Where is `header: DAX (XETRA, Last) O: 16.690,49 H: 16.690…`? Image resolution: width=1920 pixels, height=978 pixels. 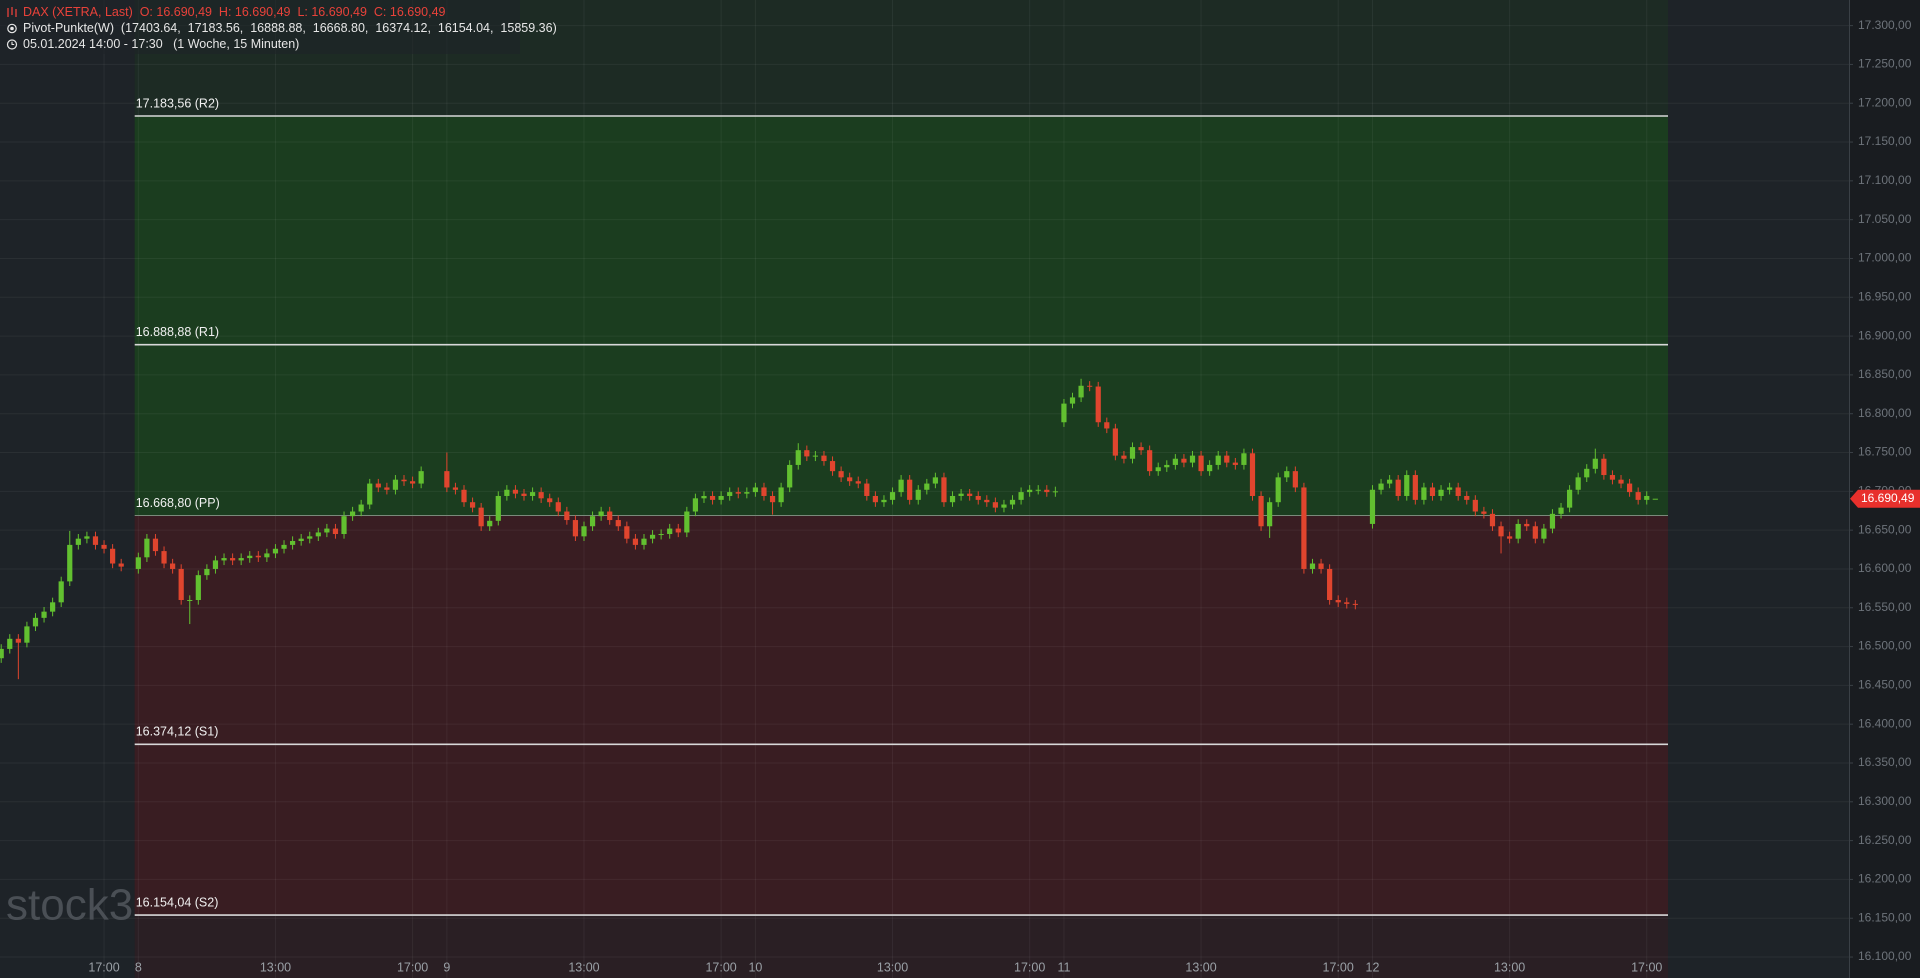
header: DAX (XETRA, Last) O: 16.690,49 H: 16.690… is located at coordinates (278, 27).